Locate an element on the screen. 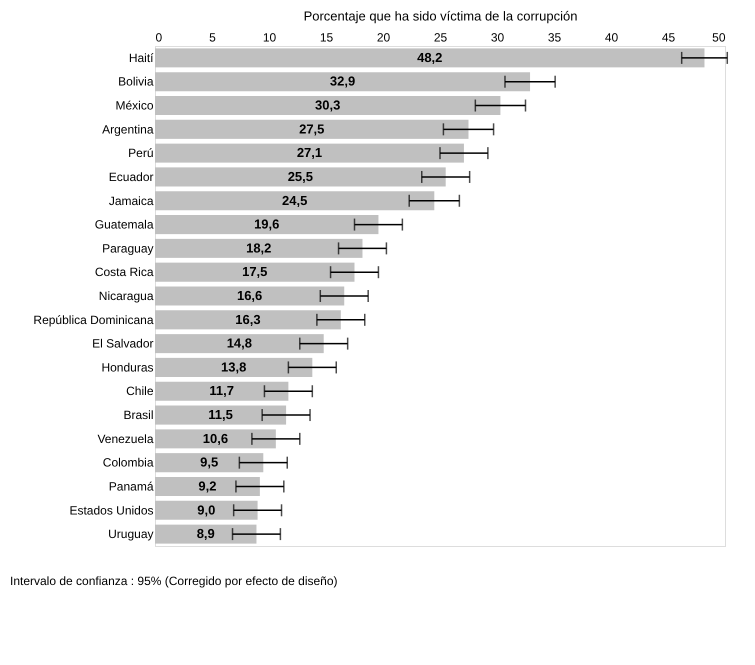  data-label: 11,7 is located at coordinates (221, 390).